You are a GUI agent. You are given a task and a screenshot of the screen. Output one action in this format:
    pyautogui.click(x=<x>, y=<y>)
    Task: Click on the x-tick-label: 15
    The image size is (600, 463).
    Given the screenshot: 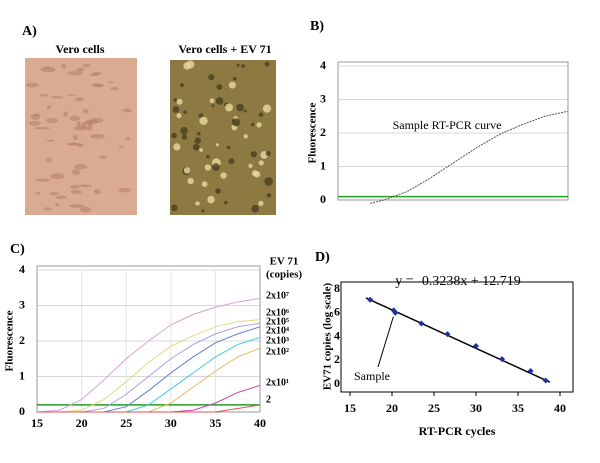 What is the action you would take?
    pyautogui.click(x=37, y=423)
    